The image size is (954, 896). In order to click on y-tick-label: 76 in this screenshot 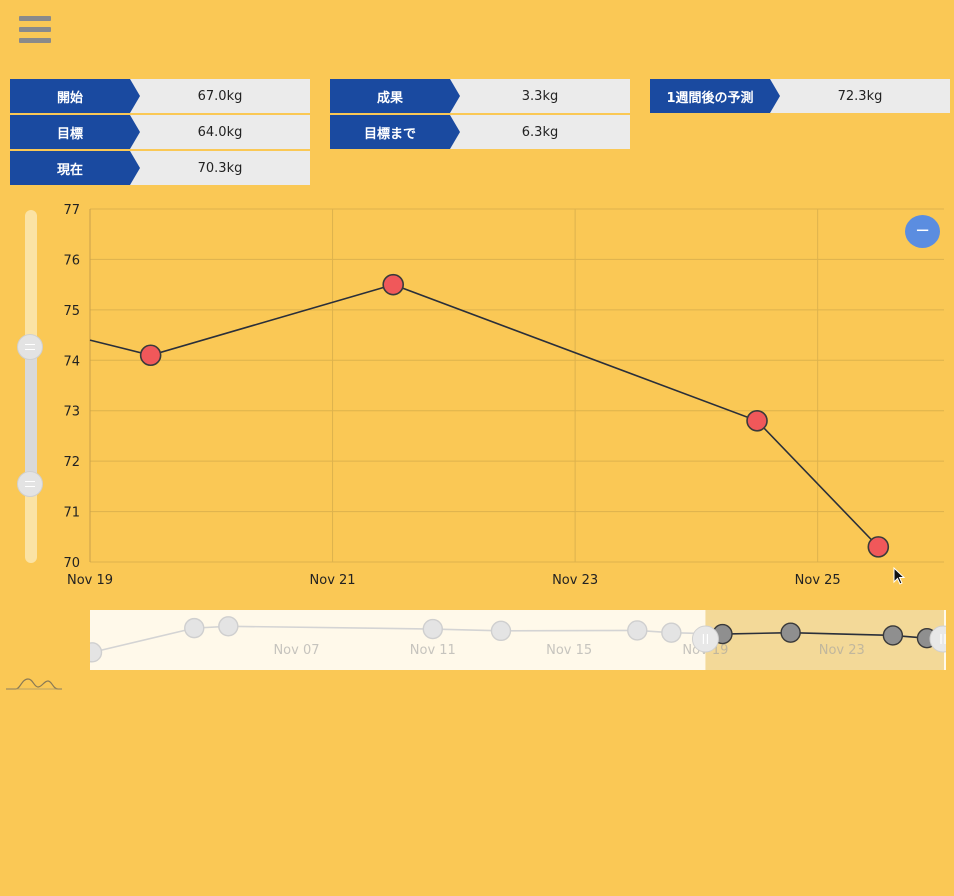, I will do `click(71, 260)`.